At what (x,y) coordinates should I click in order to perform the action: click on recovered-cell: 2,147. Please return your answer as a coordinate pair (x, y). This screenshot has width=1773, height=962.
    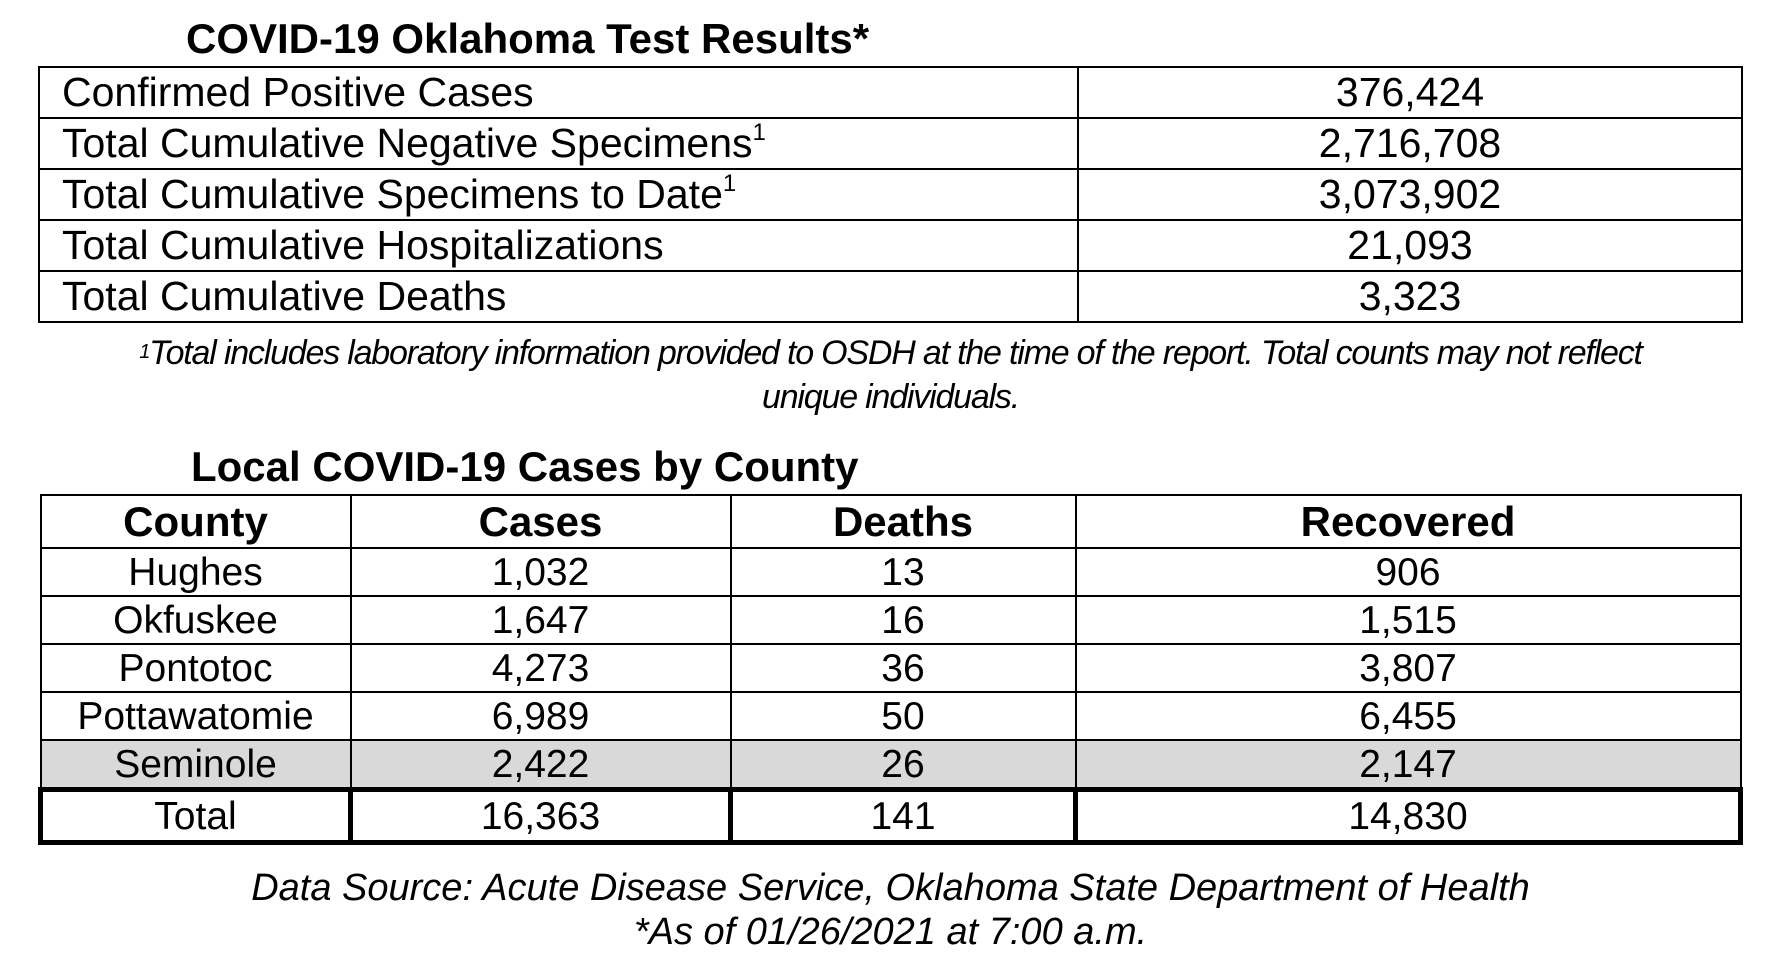
    Looking at the image, I should click on (1408, 765).